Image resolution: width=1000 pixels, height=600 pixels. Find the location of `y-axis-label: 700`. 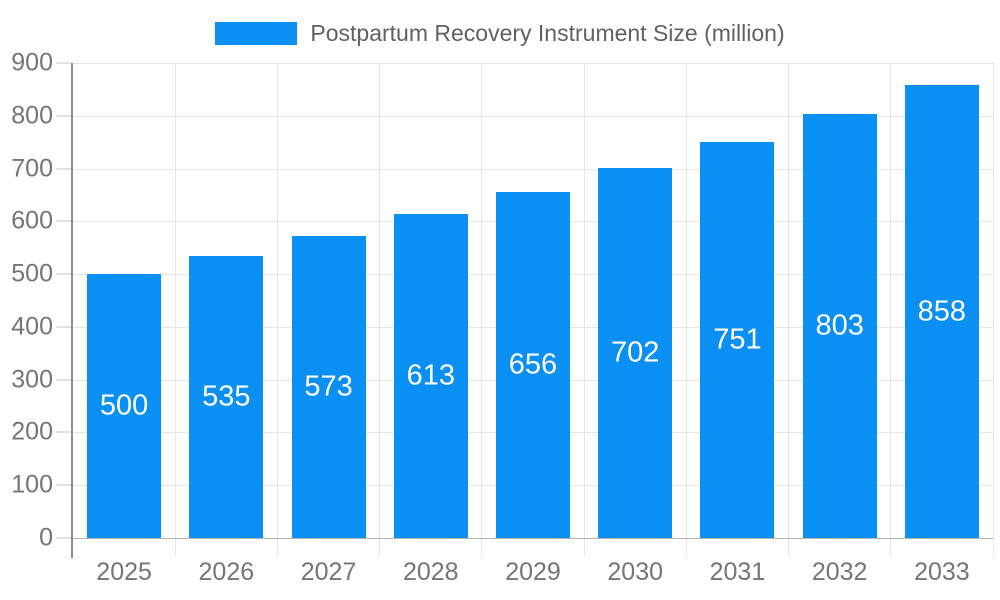

y-axis-label: 700 is located at coordinates (32, 168).